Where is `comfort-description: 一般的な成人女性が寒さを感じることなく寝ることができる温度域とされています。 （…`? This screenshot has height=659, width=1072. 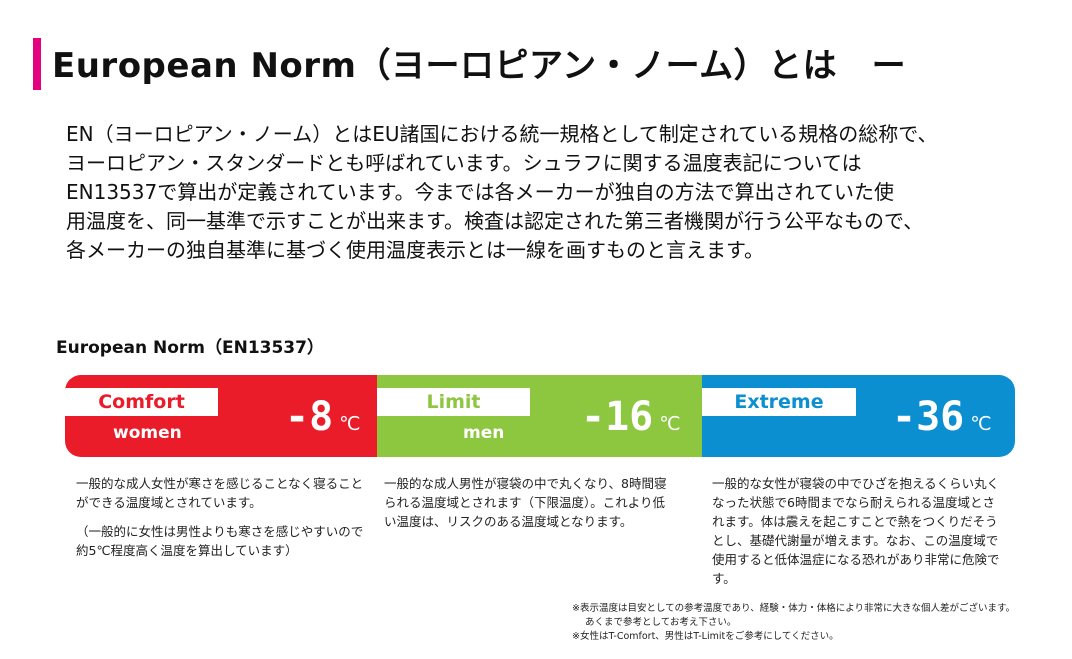 comfort-description: 一般的な成人女性が寒さを感じることなく寝ることができる温度域とされています。 （… is located at coordinates (221, 517).